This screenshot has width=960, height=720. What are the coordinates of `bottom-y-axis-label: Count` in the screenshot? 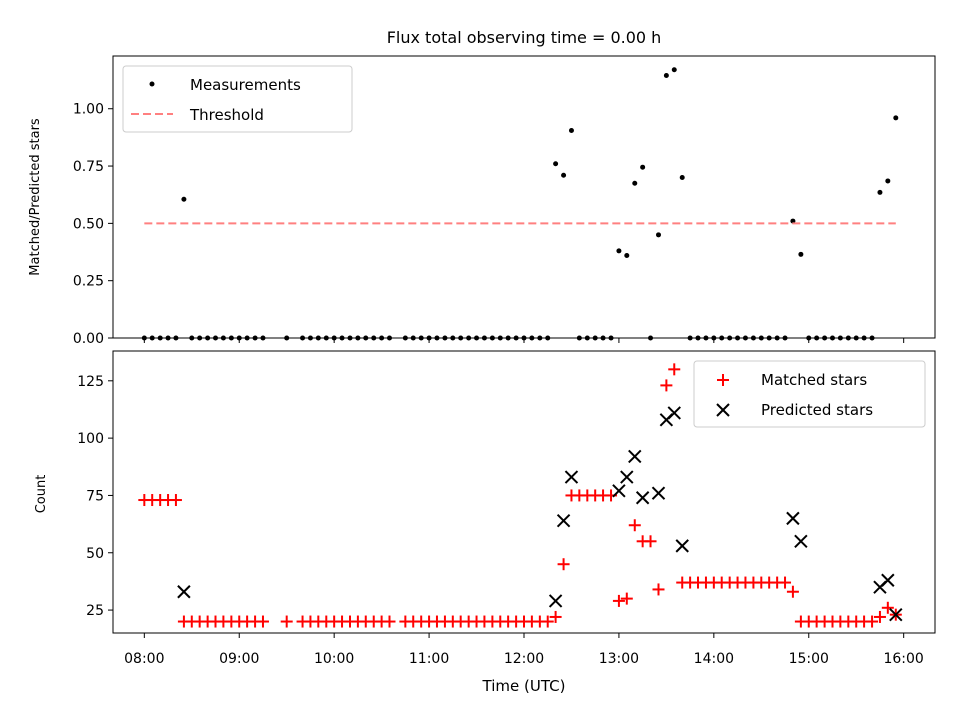 It's located at (41, 494).